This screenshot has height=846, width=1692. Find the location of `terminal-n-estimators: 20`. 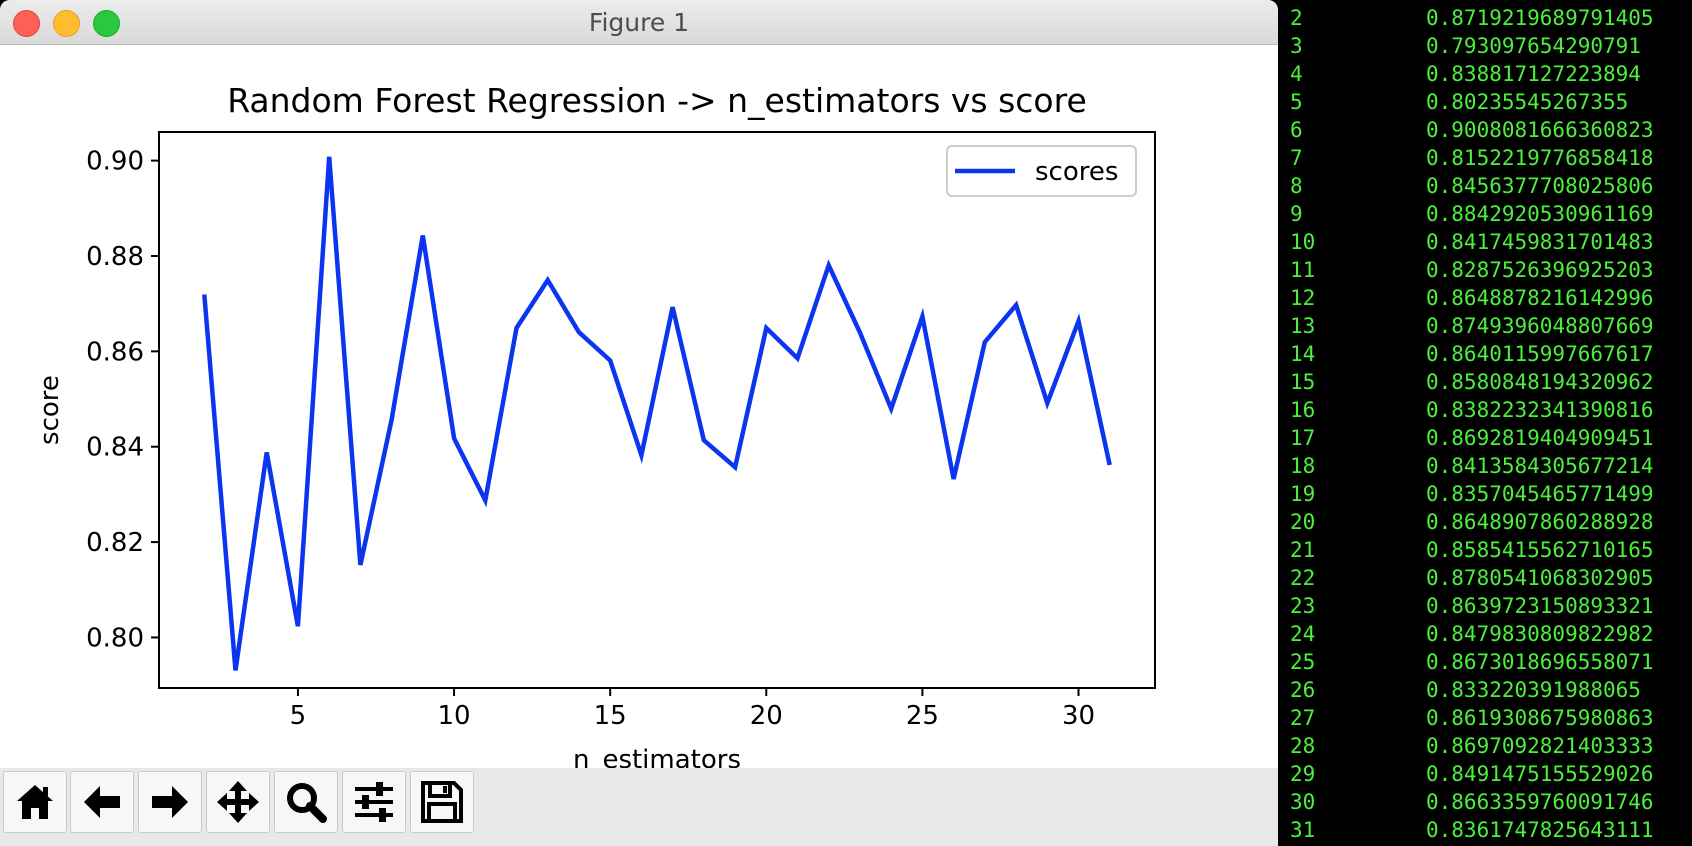

terminal-n-estimators: 20 is located at coordinates (1303, 522).